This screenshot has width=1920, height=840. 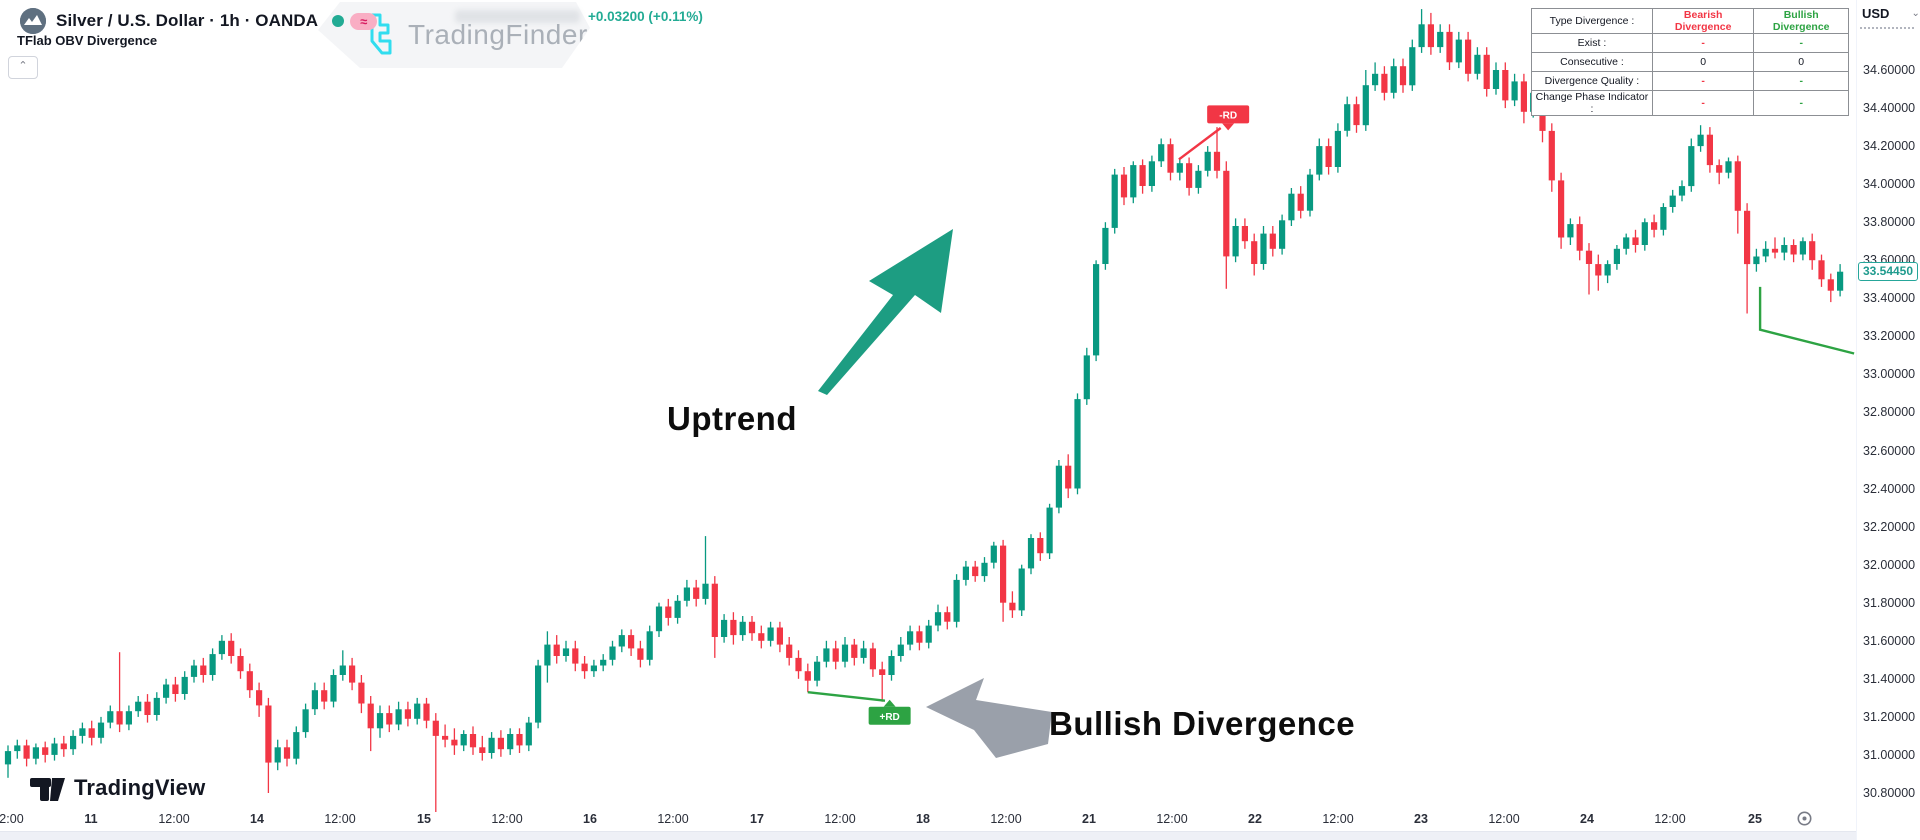 What do you see at coordinates (757, 819) in the screenshot?
I see `time-axis-label: 17` at bounding box center [757, 819].